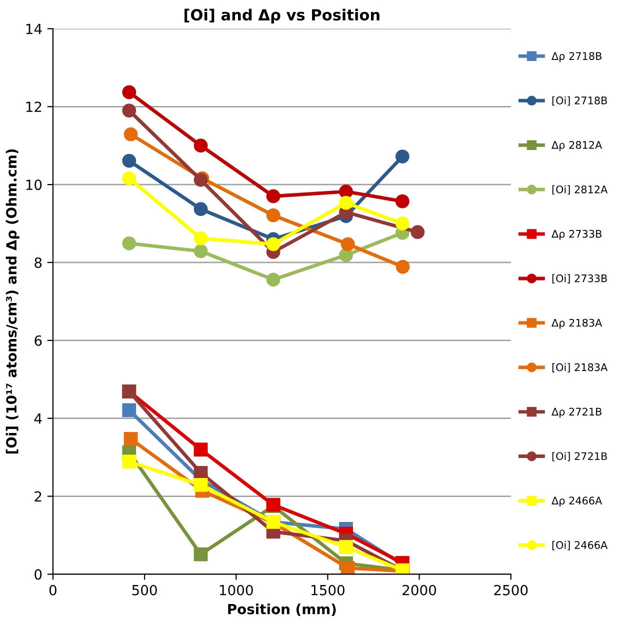  What do you see at coordinates (579, 457) in the screenshot?
I see `legend-label: [Oi] 2721B` at bounding box center [579, 457].